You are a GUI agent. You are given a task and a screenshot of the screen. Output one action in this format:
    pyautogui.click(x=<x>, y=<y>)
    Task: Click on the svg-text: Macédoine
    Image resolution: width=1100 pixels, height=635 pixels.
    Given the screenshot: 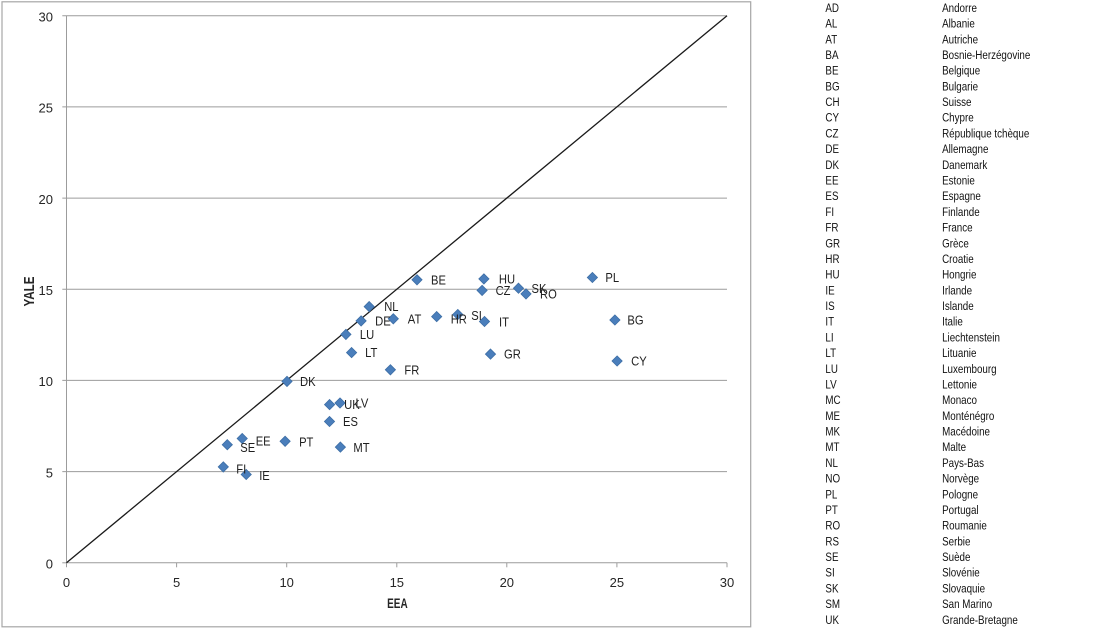 What is the action you would take?
    pyautogui.click(x=966, y=432)
    